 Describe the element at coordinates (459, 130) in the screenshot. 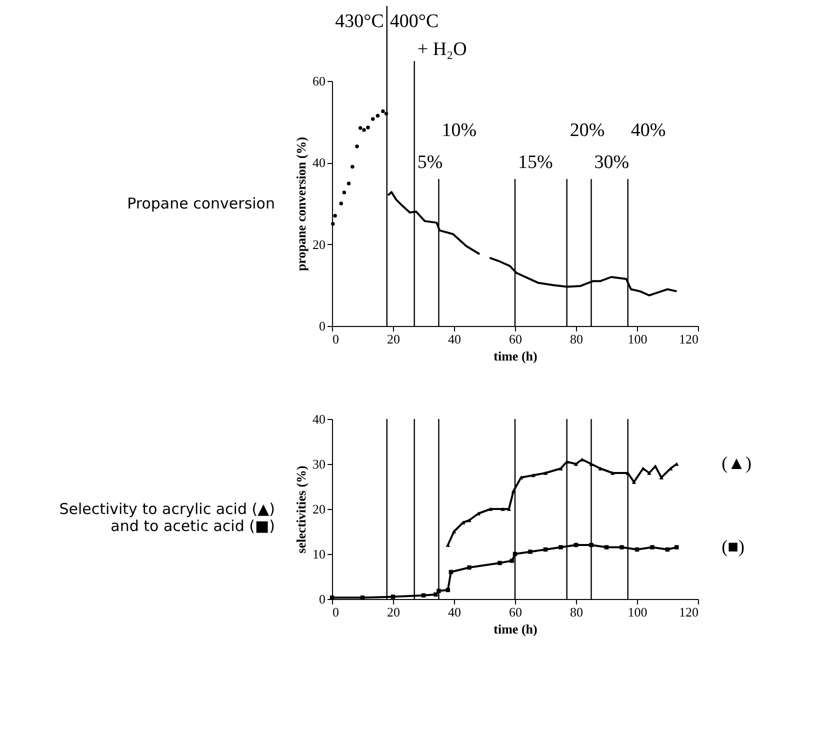

I see `annotation: 10%` at that location.